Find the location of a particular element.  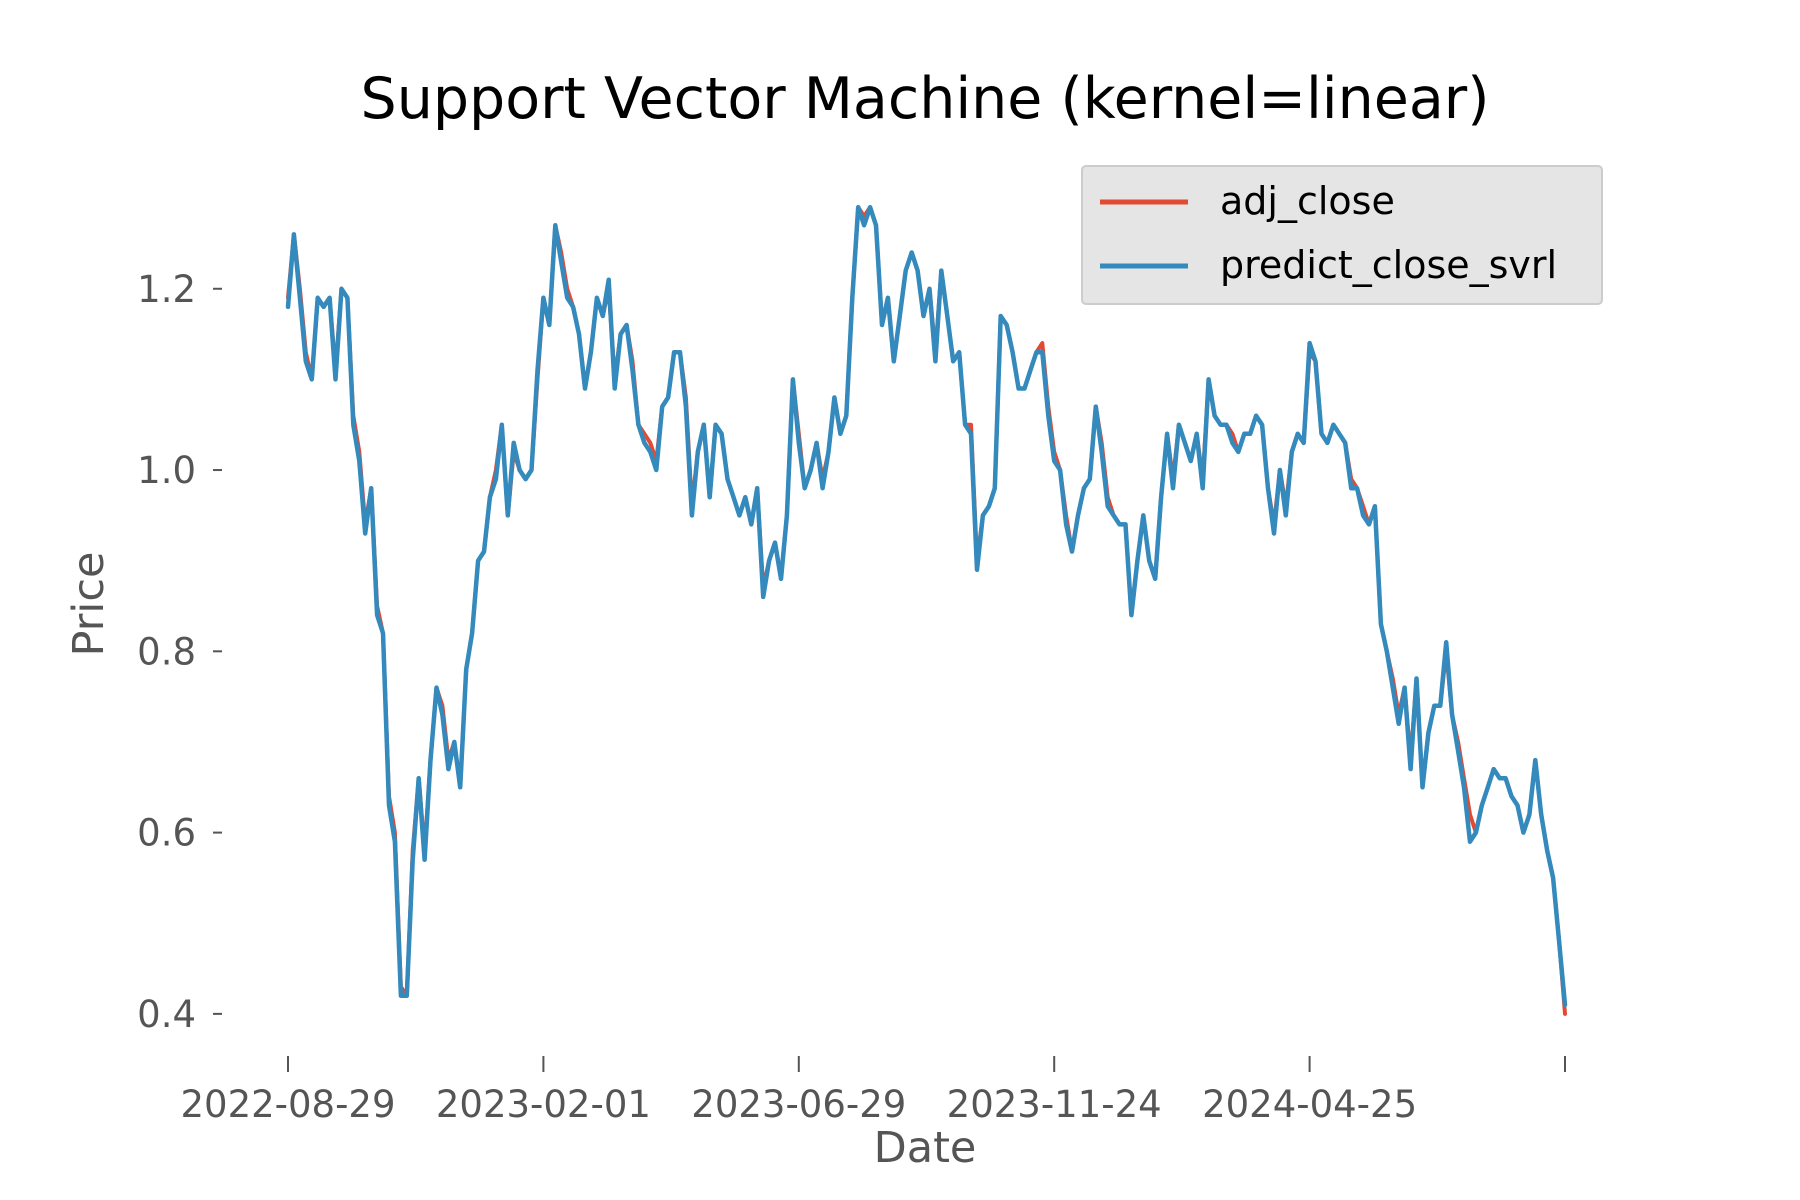

y-axis: 0.4 0.6 0.8 1.0 1.2 is located at coordinates (179, 652).